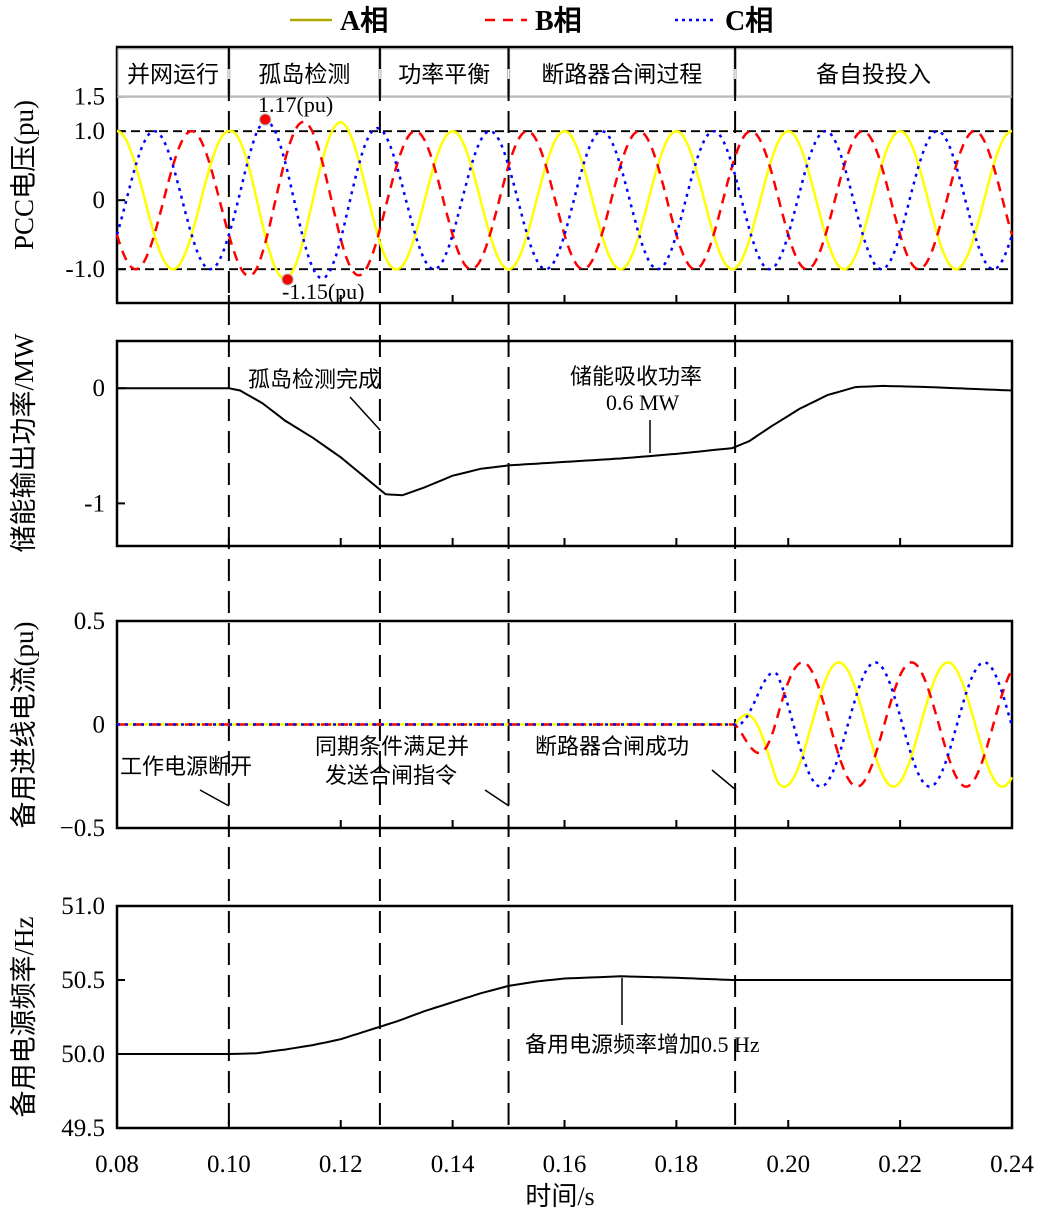 This screenshot has width=1040, height=1214. Describe the element at coordinates (89, 621) in the screenshot. I see `y-tick-label: 0.5` at that location.